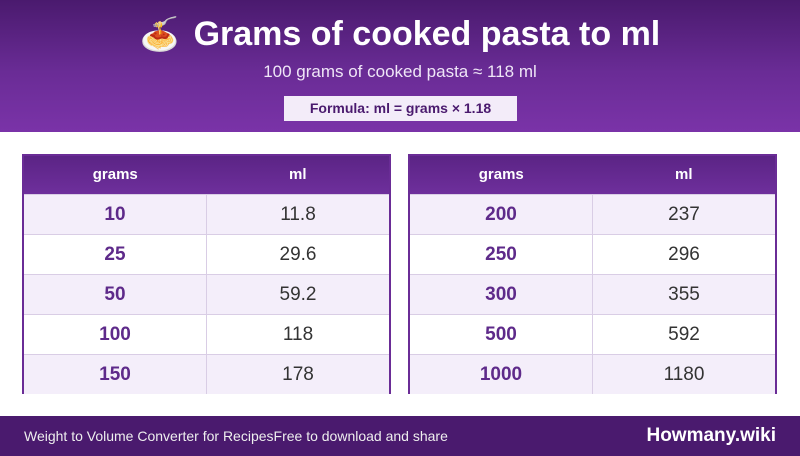 The width and height of the screenshot is (800, 456). I want to click on ml-cell: 237, so click(684, 214).